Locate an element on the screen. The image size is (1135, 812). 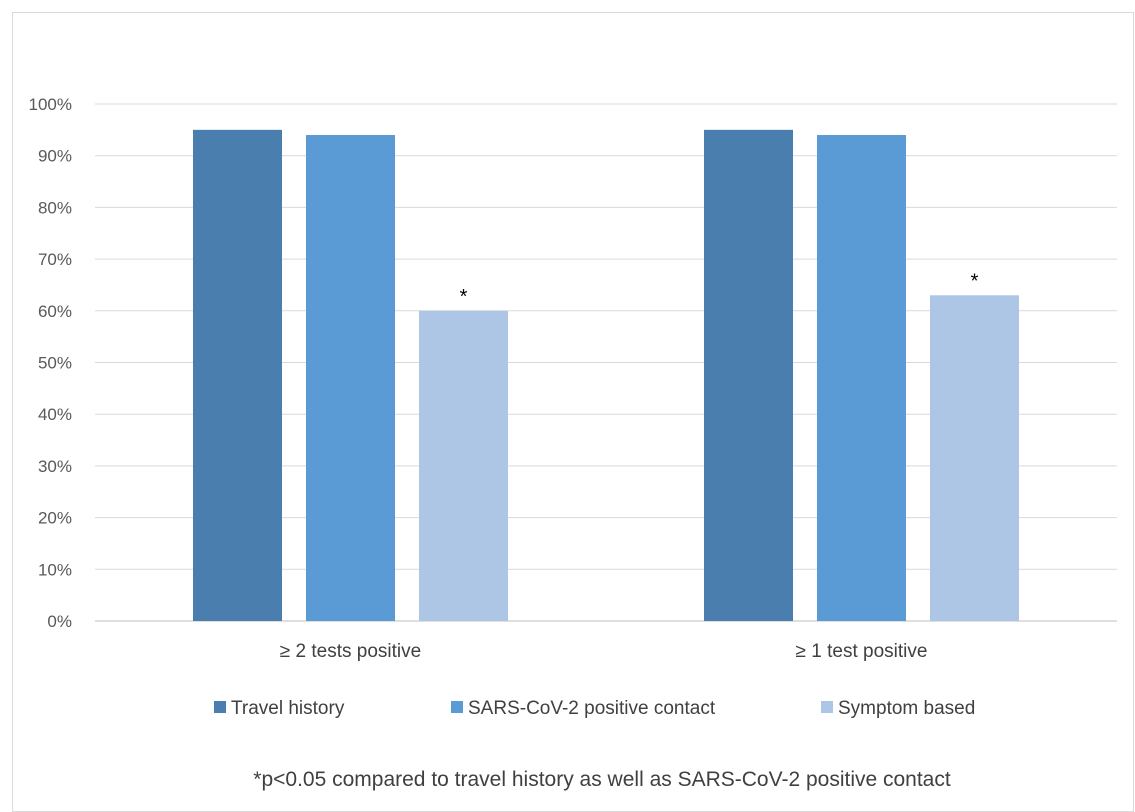
y-tick-label: 90% is located at coordinates (55, 156).